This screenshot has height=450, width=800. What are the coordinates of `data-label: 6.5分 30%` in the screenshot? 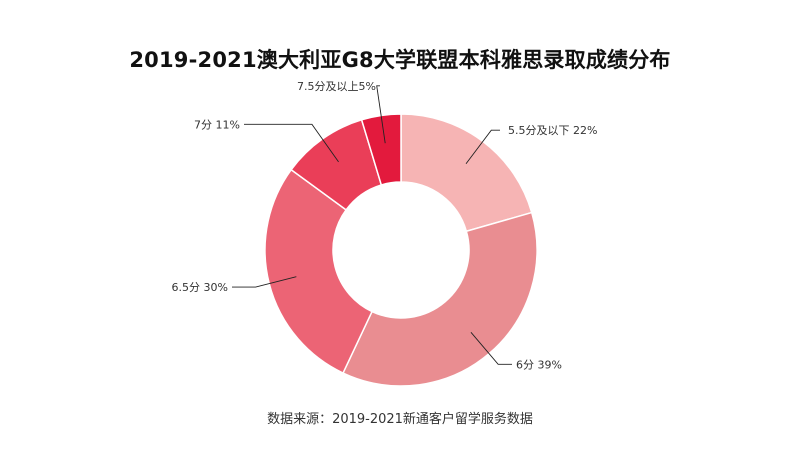 It's located at (200, 287).